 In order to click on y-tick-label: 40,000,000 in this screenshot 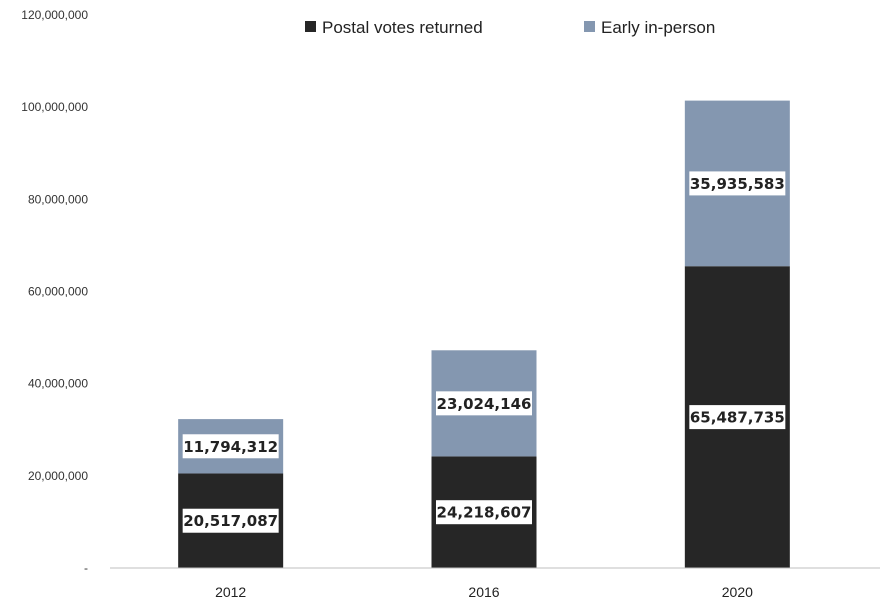, I will do `click(58, 384)`.